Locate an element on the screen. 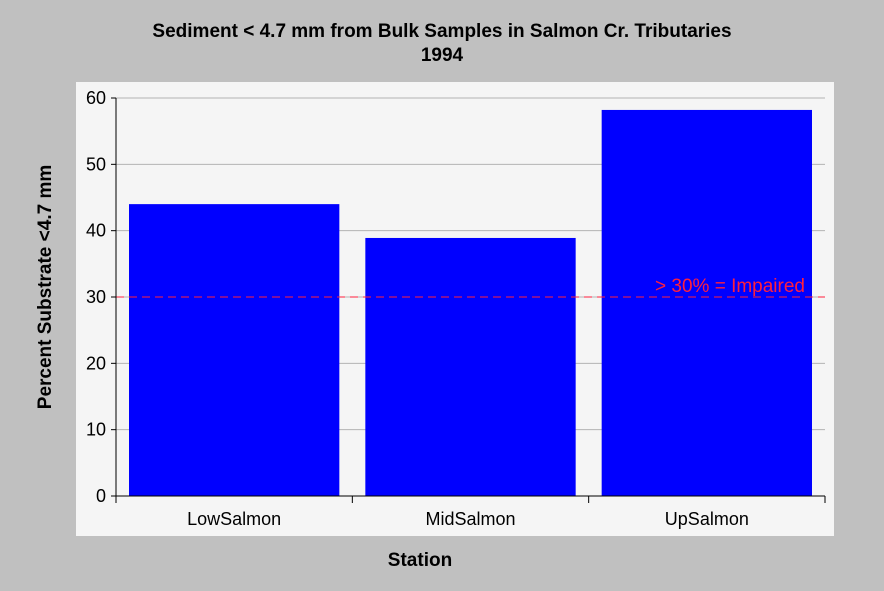 The height and width of the screenshot is (591, 884). y-axis-title: Percent Substrate <4.7 mm is located at coordinates (45, 287).